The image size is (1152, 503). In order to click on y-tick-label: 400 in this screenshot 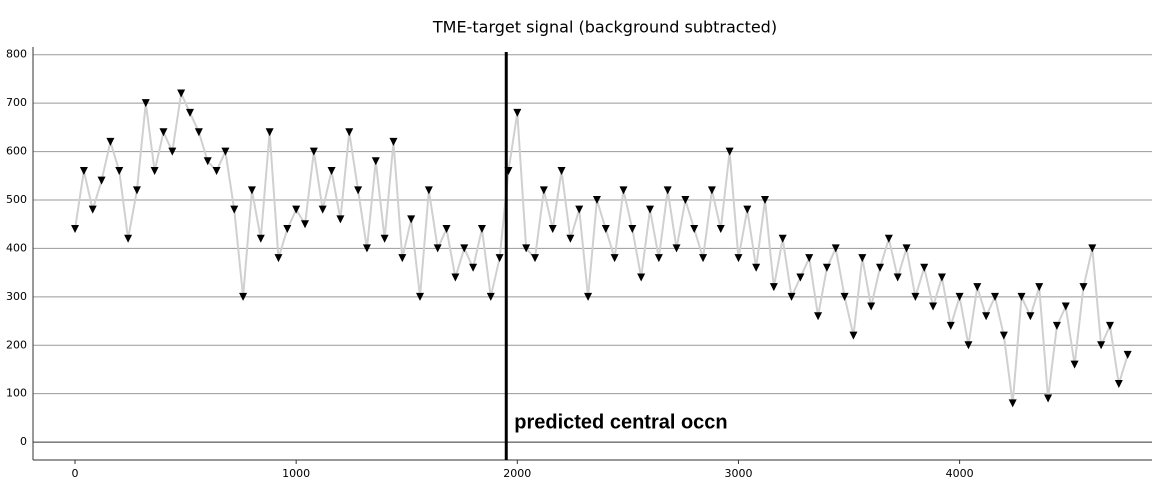, I will do `click(16, 247)`.